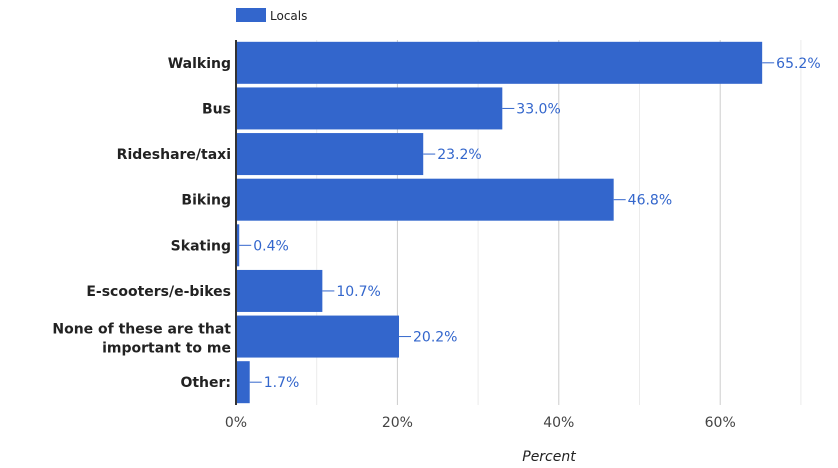 Image resolution: width=838 pixels, height=468 pixels. I want to click on data-label: 33.0%, so click(538, 109).